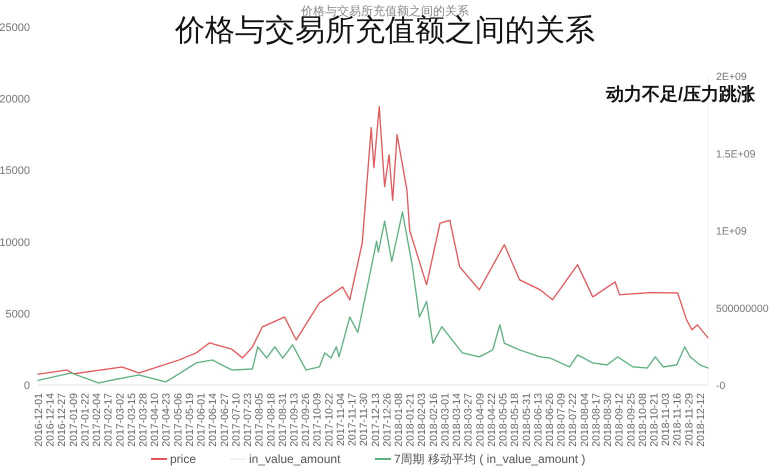  Describe the element at coordinates (654, 419) in the screenshot. I see `x-tick-label: 2018-10-21` at that location.